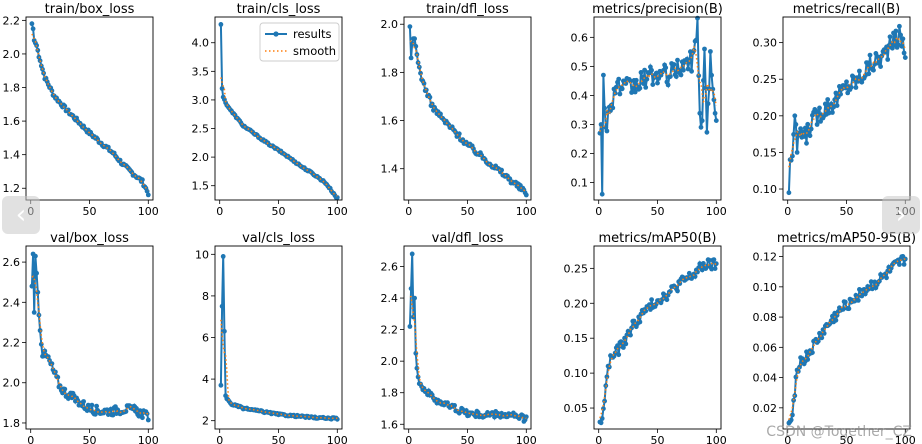 The width and height of the screenshot is (922, 444). Describe the element at coordinates (12, 88) in the screenshot. I see `y-tick-label: 1.8` at that location.